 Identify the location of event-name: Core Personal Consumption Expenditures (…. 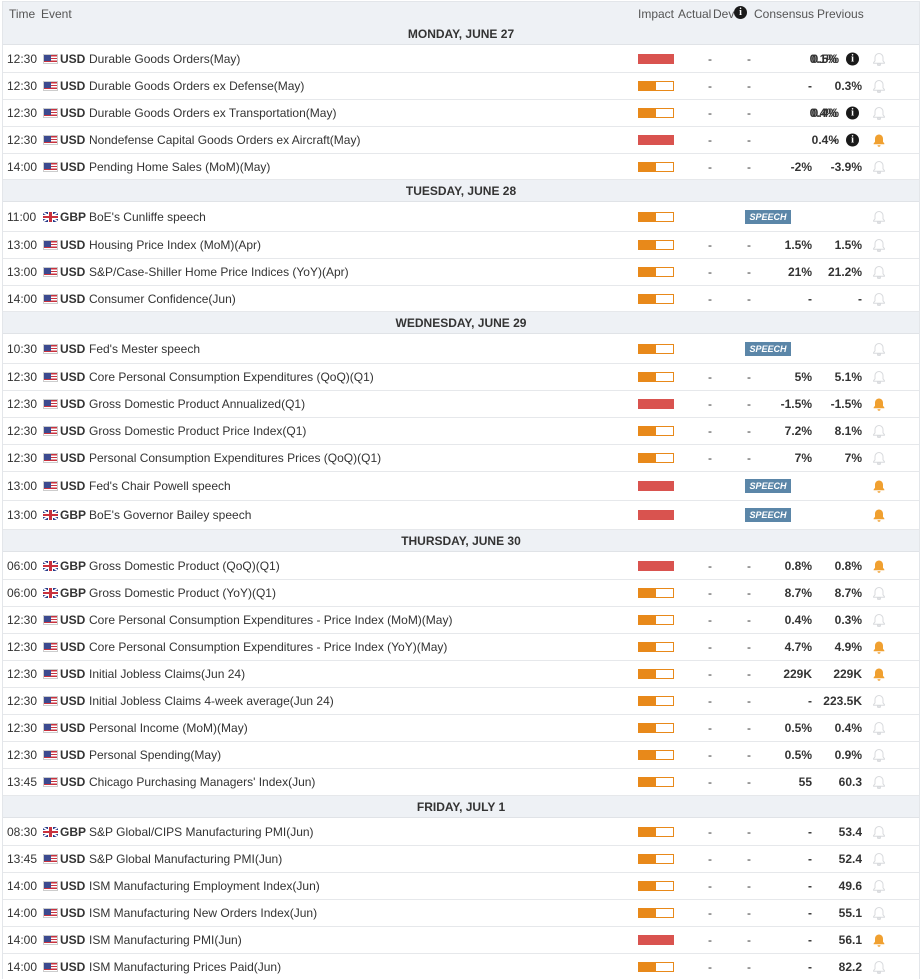
(231, 377).